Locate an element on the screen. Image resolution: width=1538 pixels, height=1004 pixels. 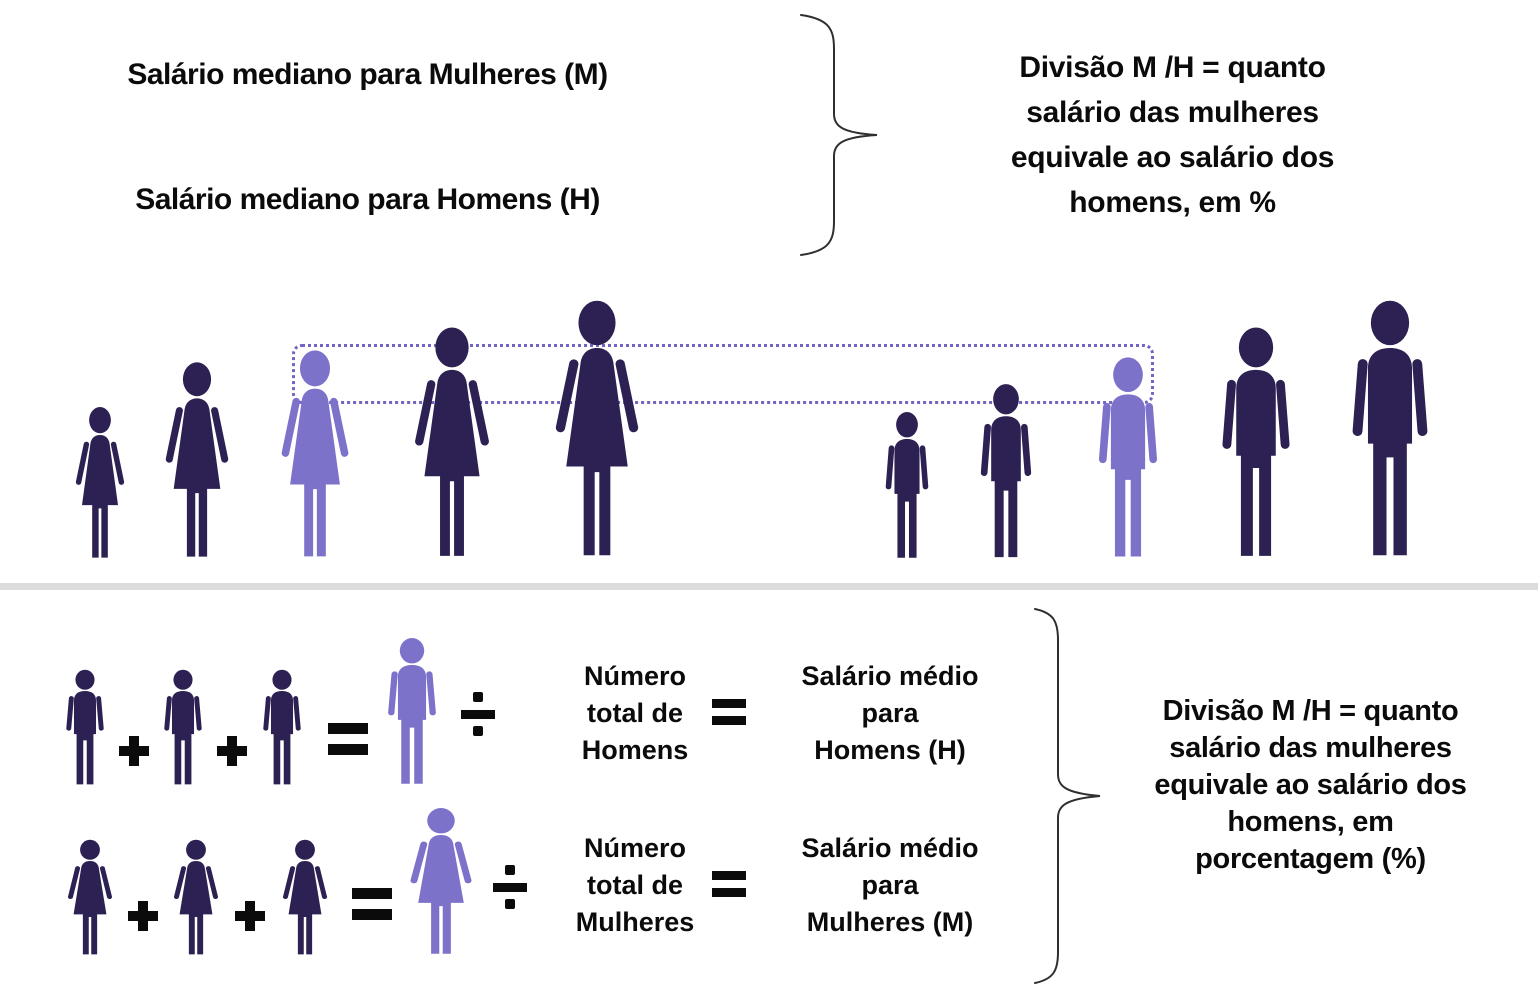
total-men-label: Número total de Homens is located at coordinates (635, 713).